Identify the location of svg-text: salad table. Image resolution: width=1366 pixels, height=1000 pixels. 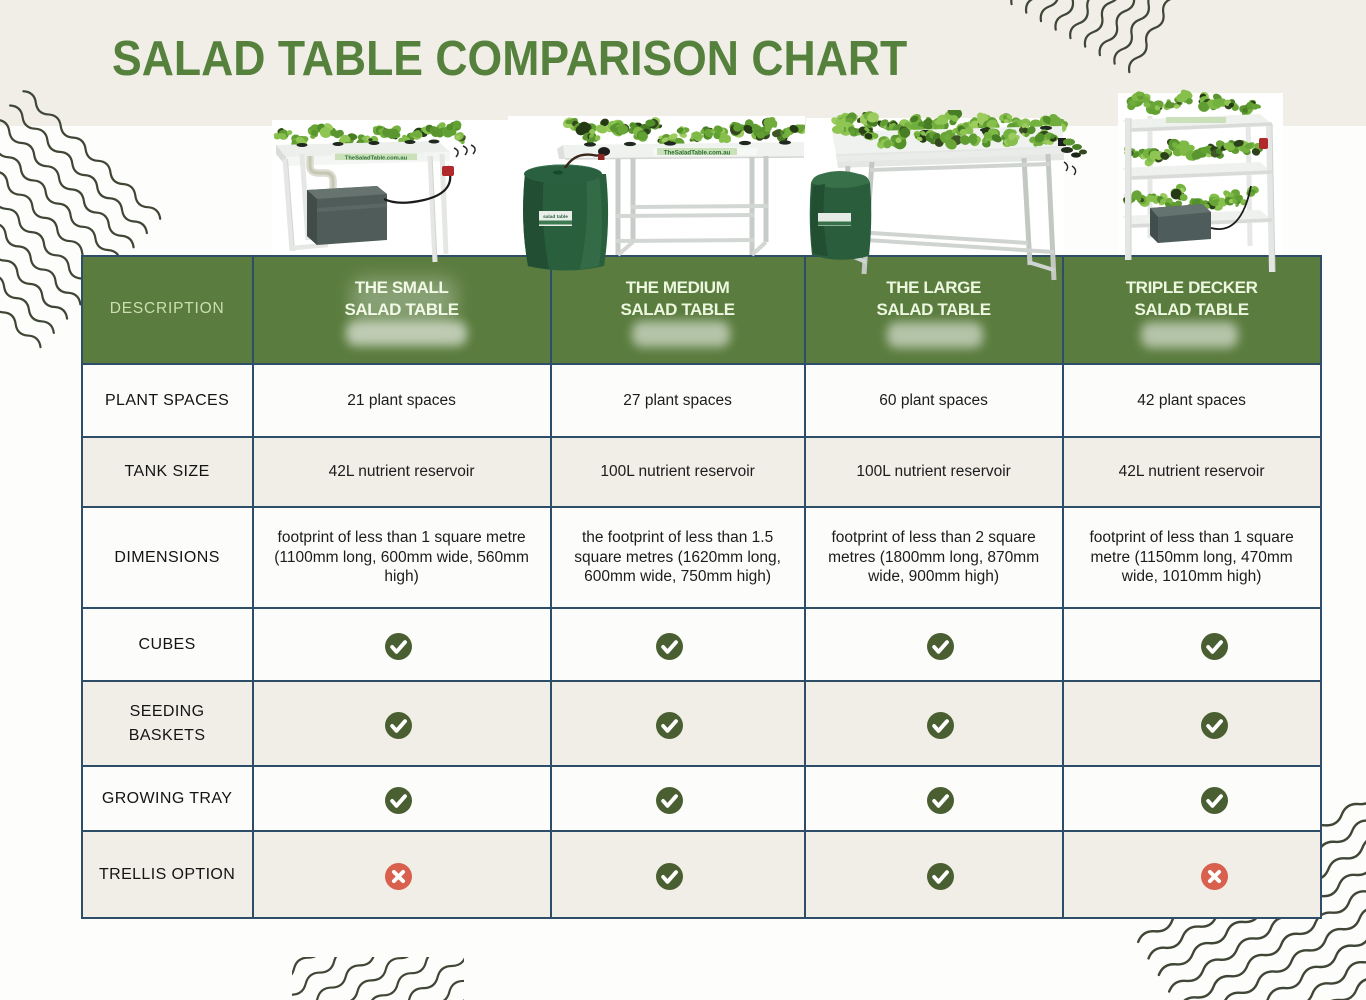
(555, 217).